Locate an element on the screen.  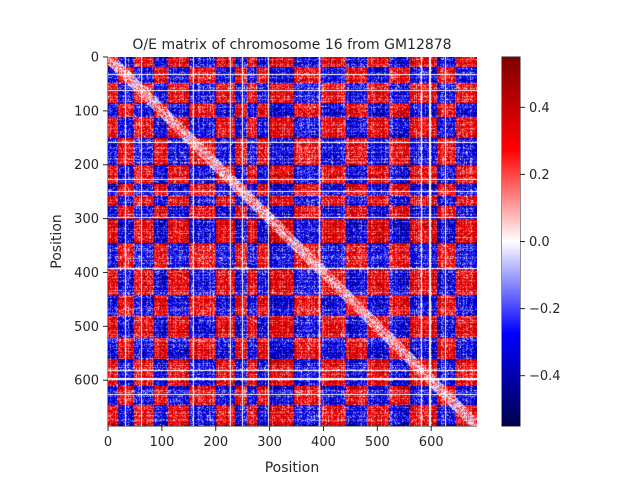
colorbar is located at coordinates (511, 241).